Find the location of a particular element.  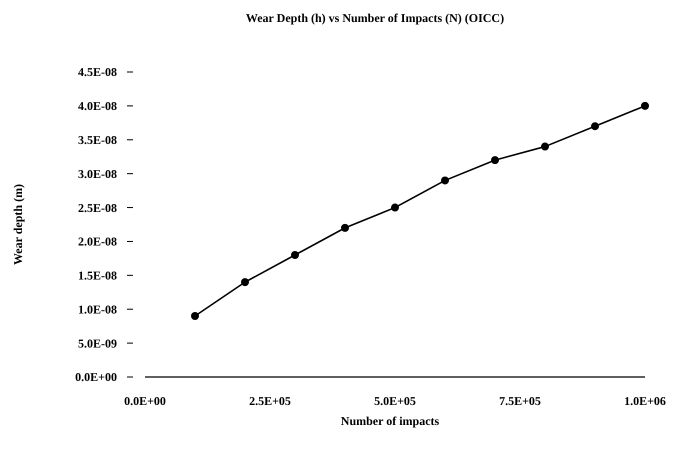

x-tick-label: 2.5E+05 is located at coordinates (270, 401).